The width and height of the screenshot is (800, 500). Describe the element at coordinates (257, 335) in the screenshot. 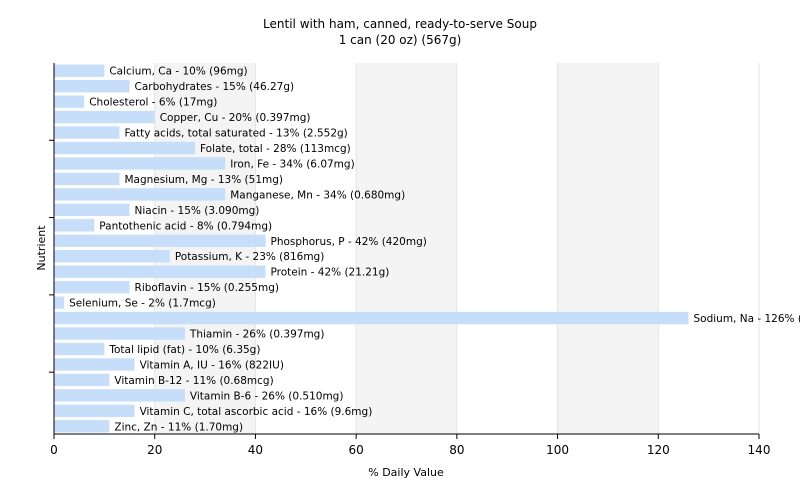

I see `bar-label: Thiamin - 26% (0.397mg)` at that location.